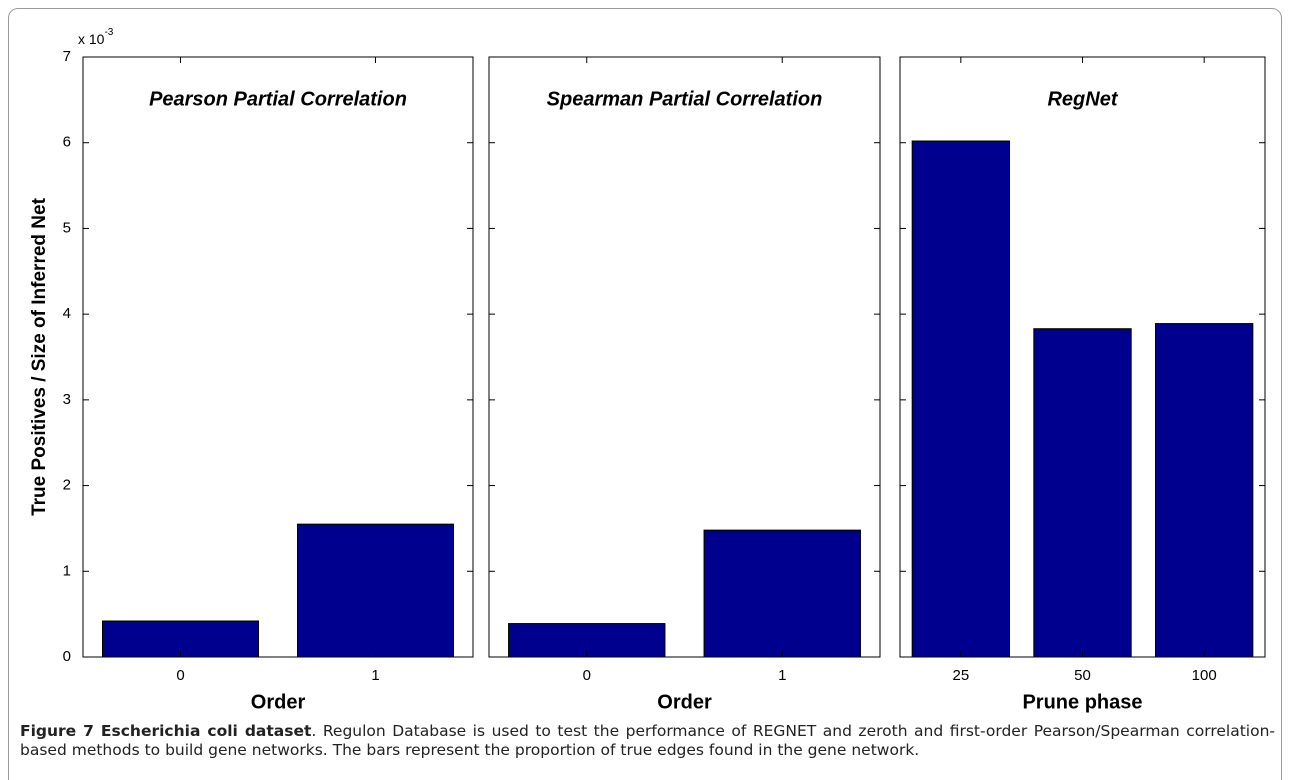 Image resolution: width=1290 pixels, height=780 pixels. Describe the element at coordinates (685, 99) in the screenshot. I see `panel-title: Spearman Partial Correlation` at that location.